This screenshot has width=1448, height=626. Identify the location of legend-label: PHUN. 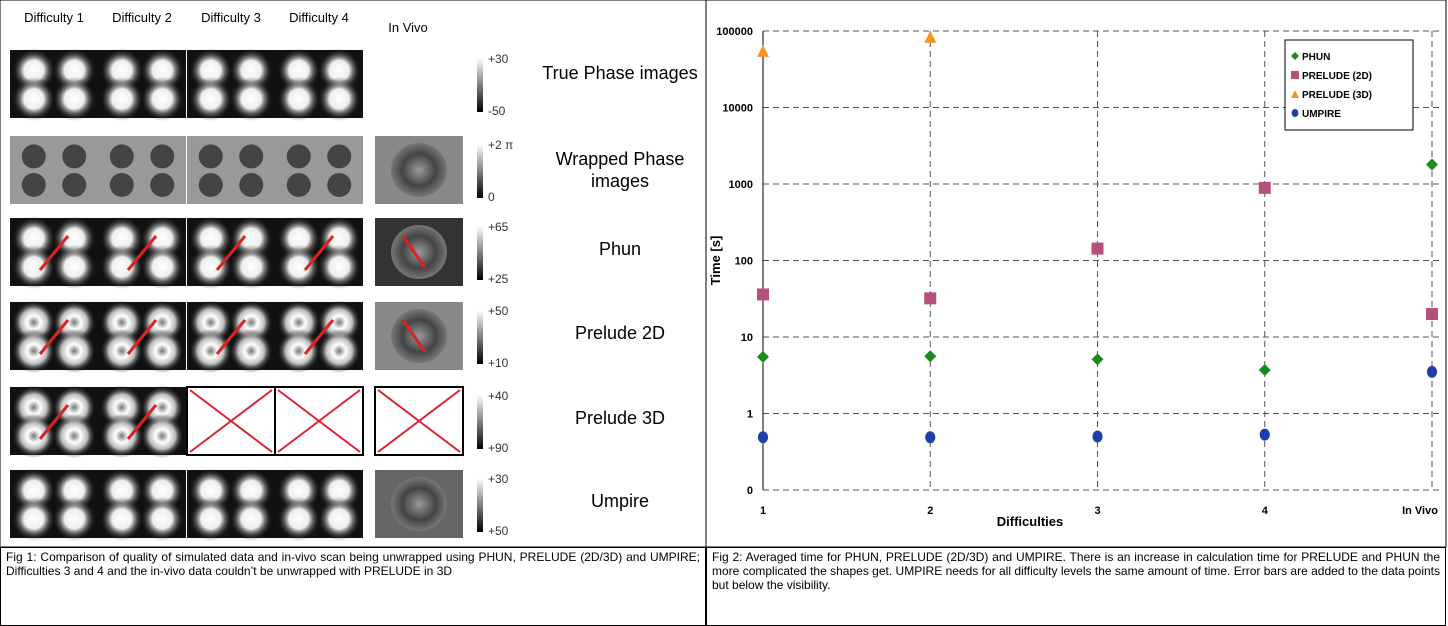
(1316, 57).